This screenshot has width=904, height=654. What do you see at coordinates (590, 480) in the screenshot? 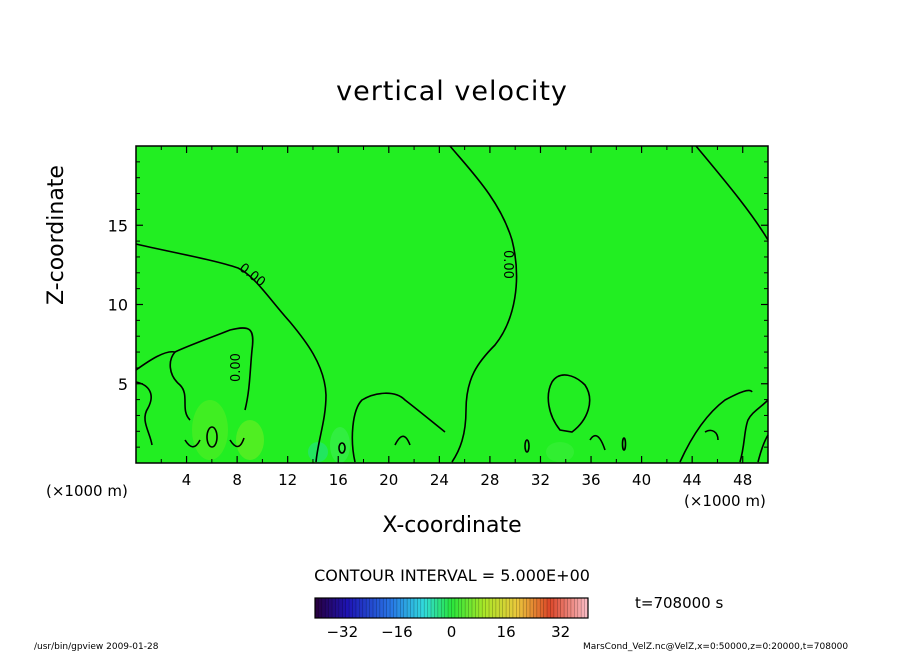
I see `x-tick-label: 36` at bounding box center [590, 480].